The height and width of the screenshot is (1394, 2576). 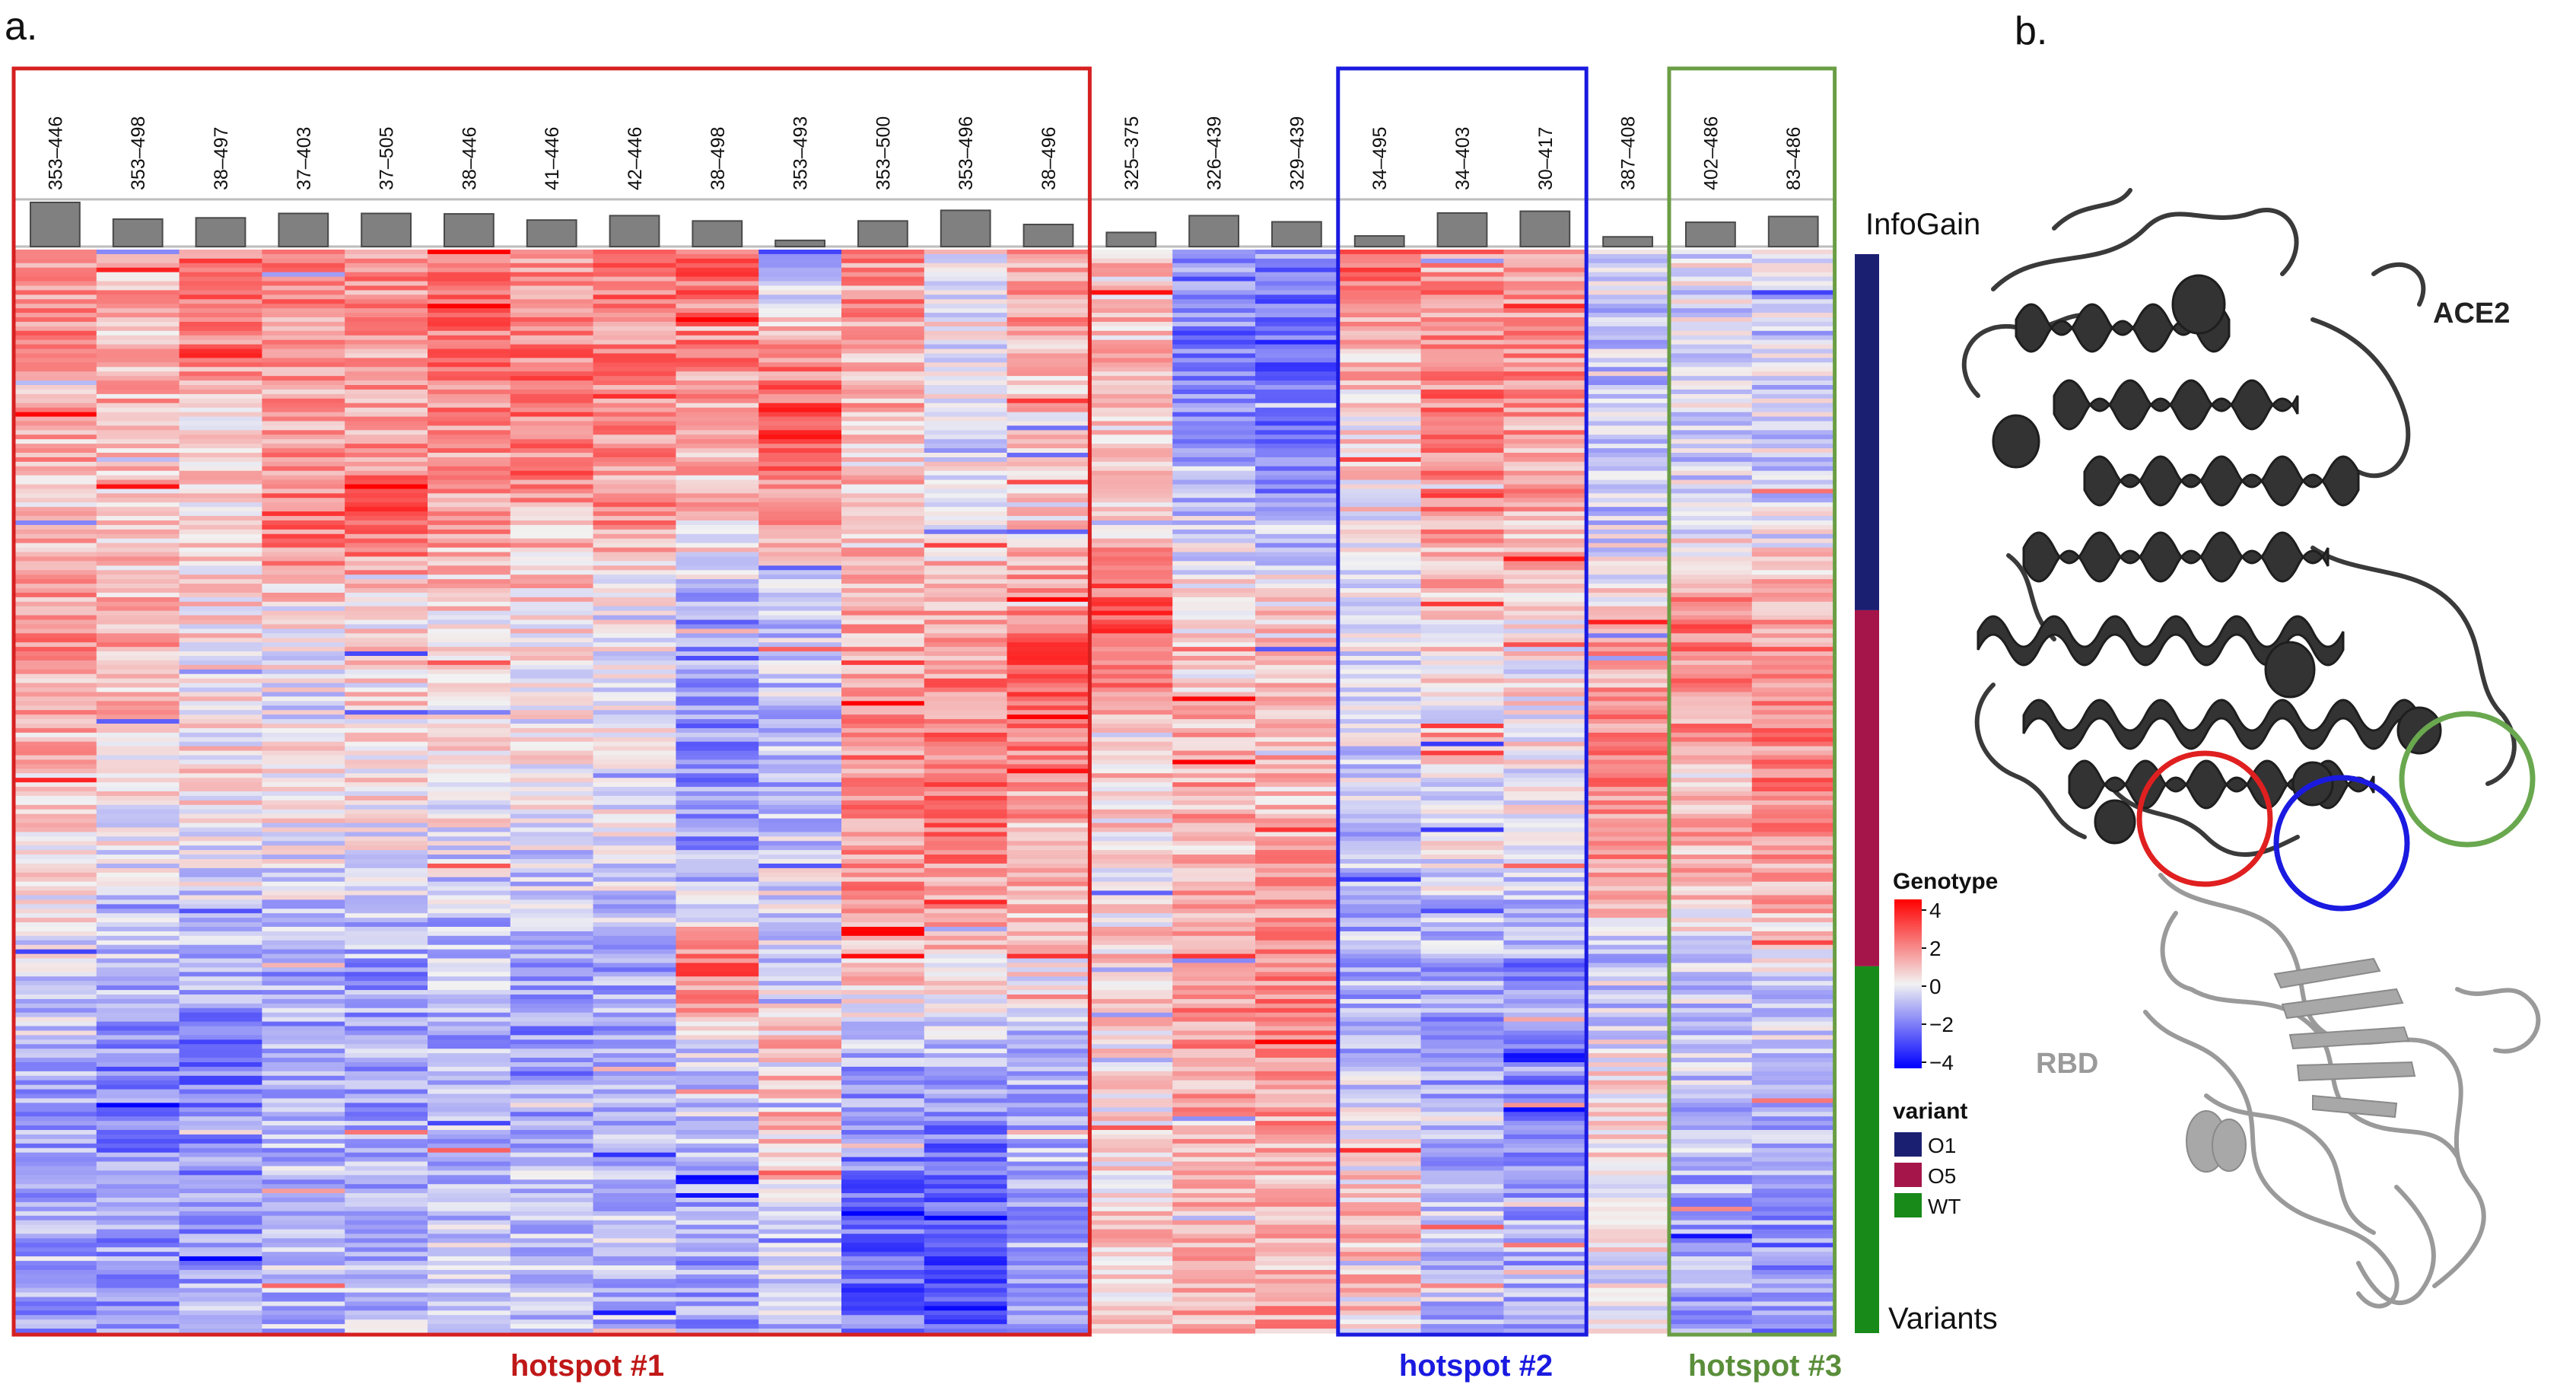 I want to click on column-label: 353–496, so click(x=967, y=153).